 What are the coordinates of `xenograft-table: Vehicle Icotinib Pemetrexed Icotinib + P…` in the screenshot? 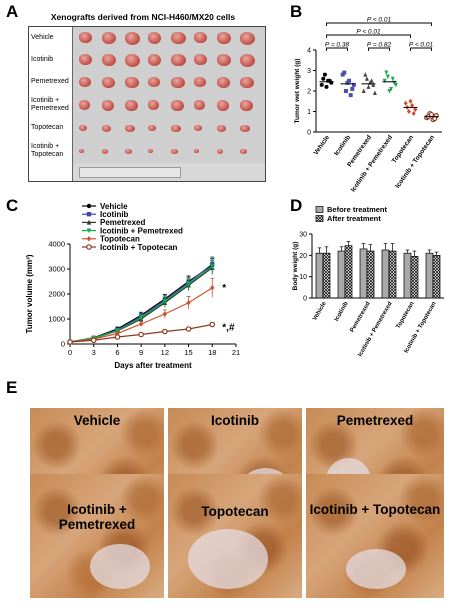 It's located at (147, 104).